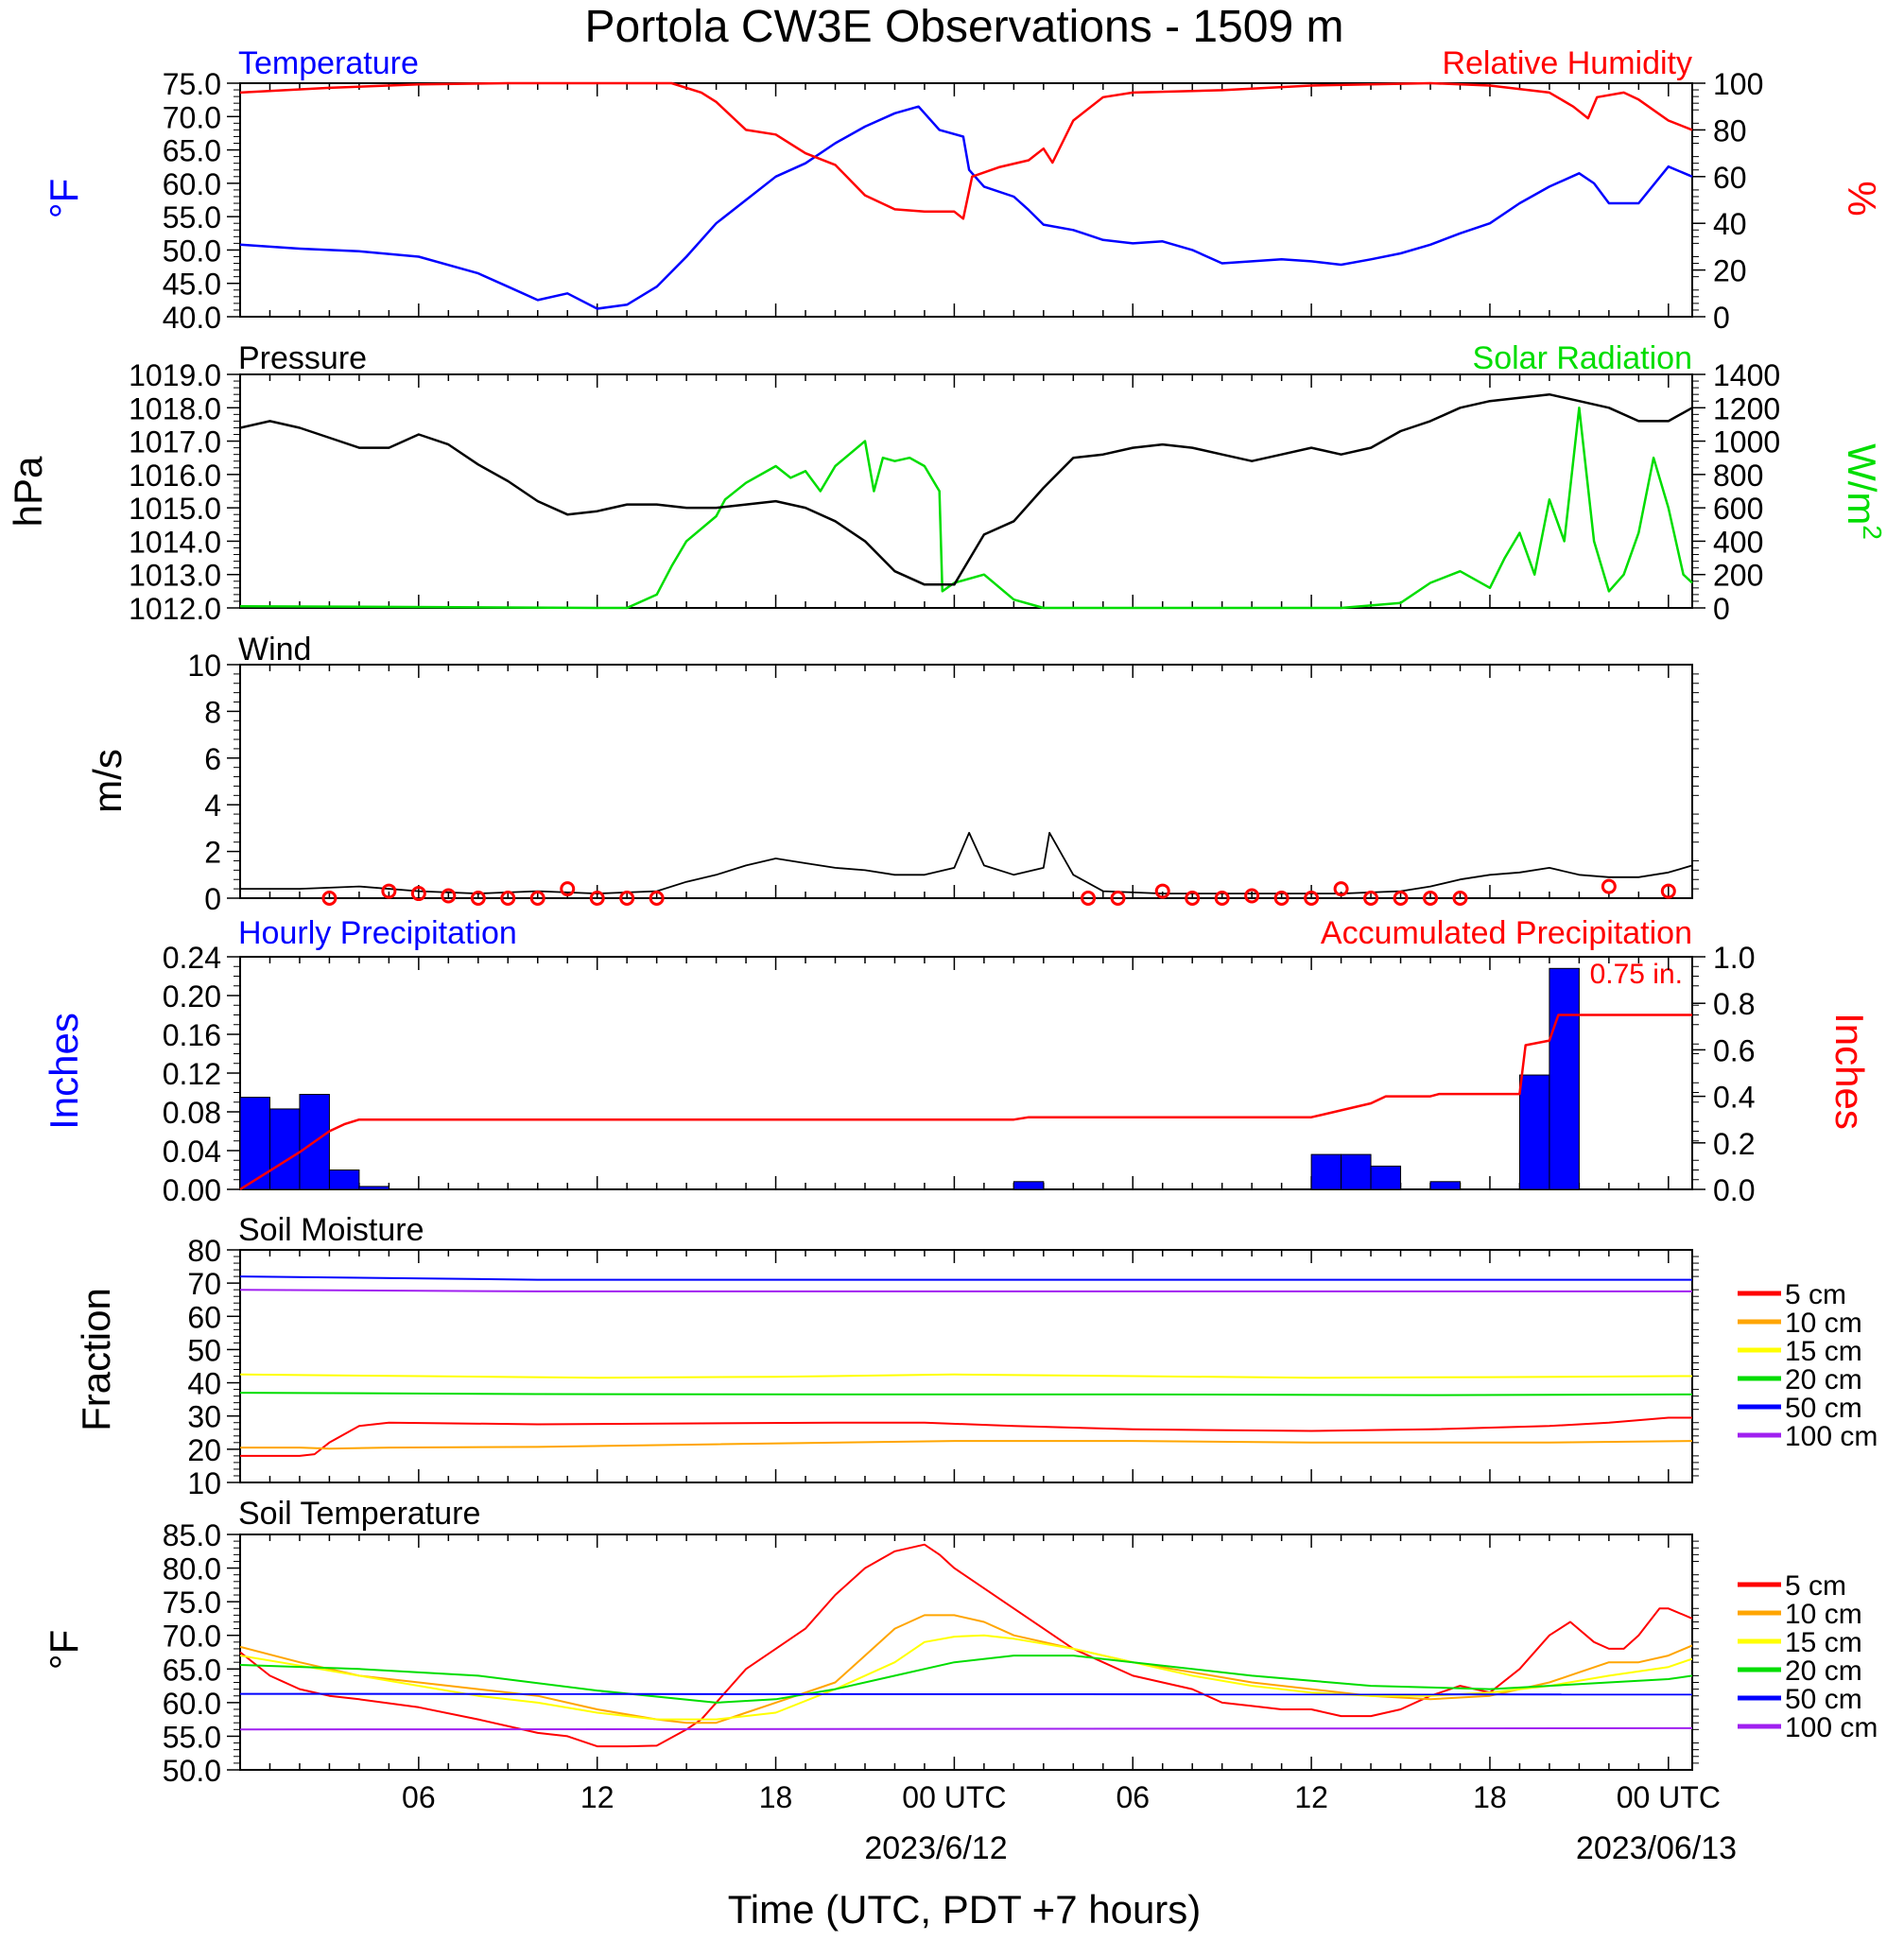 This screenshot has width=1904, height=1941. What do you see at coordinates (192, 285) in the screenshot?
I see `y-tick-label: 45.0` at bounding box center [192, 285].